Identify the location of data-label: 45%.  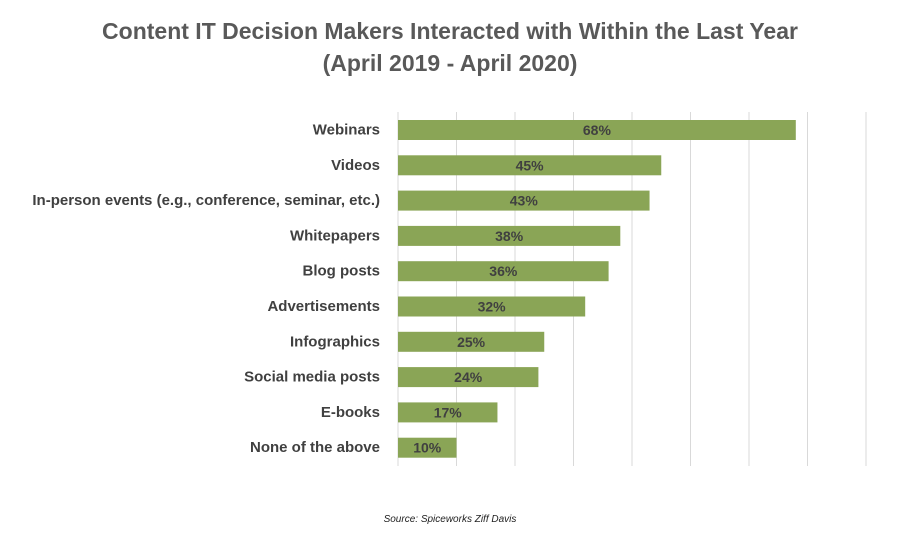
(530, 165).